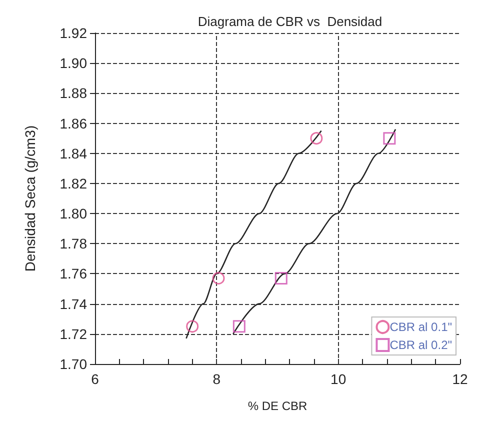 The height and width of the screenshot is (425, 480). Describe the element at coordinates (74, 274) in the screenshot. I see `y-tick-label: 1.76` at that location.